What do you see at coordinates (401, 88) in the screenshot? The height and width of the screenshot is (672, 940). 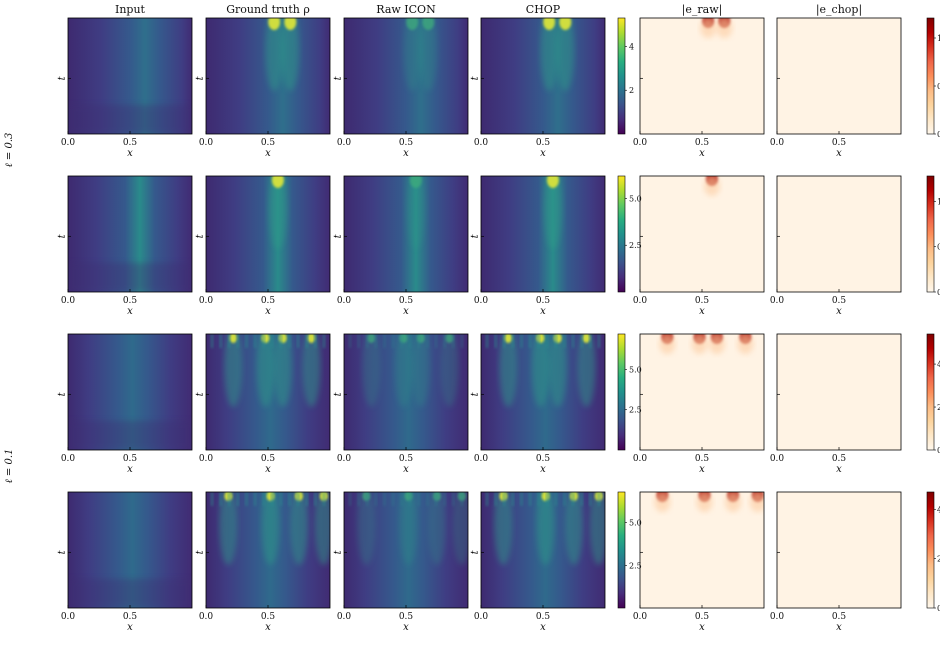 I see `panel-r1-c3: 0.0 0.5x t` at bounding box center [401, 88].